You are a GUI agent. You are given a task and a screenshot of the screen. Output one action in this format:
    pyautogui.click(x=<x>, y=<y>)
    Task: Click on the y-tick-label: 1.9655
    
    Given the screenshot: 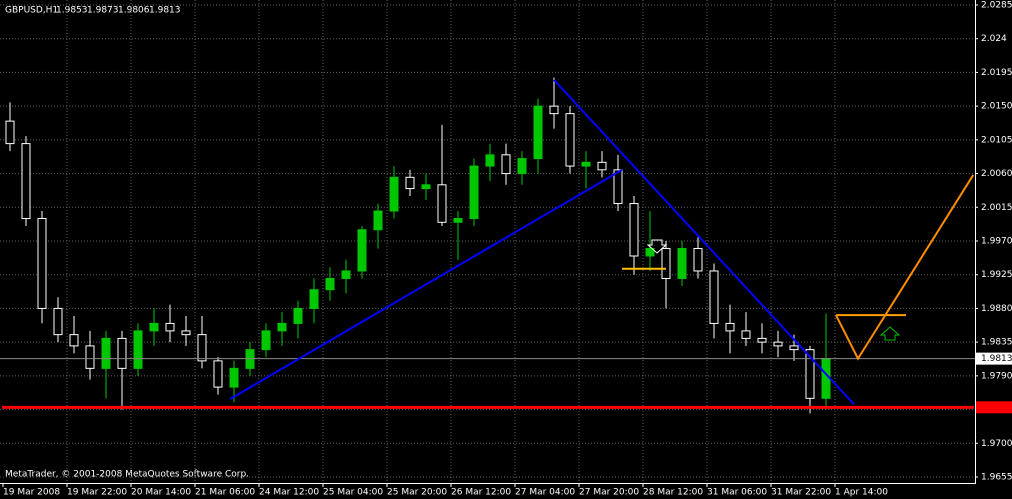 What is the action you would take?
    pyautogui.click(x=996, y=478)
    